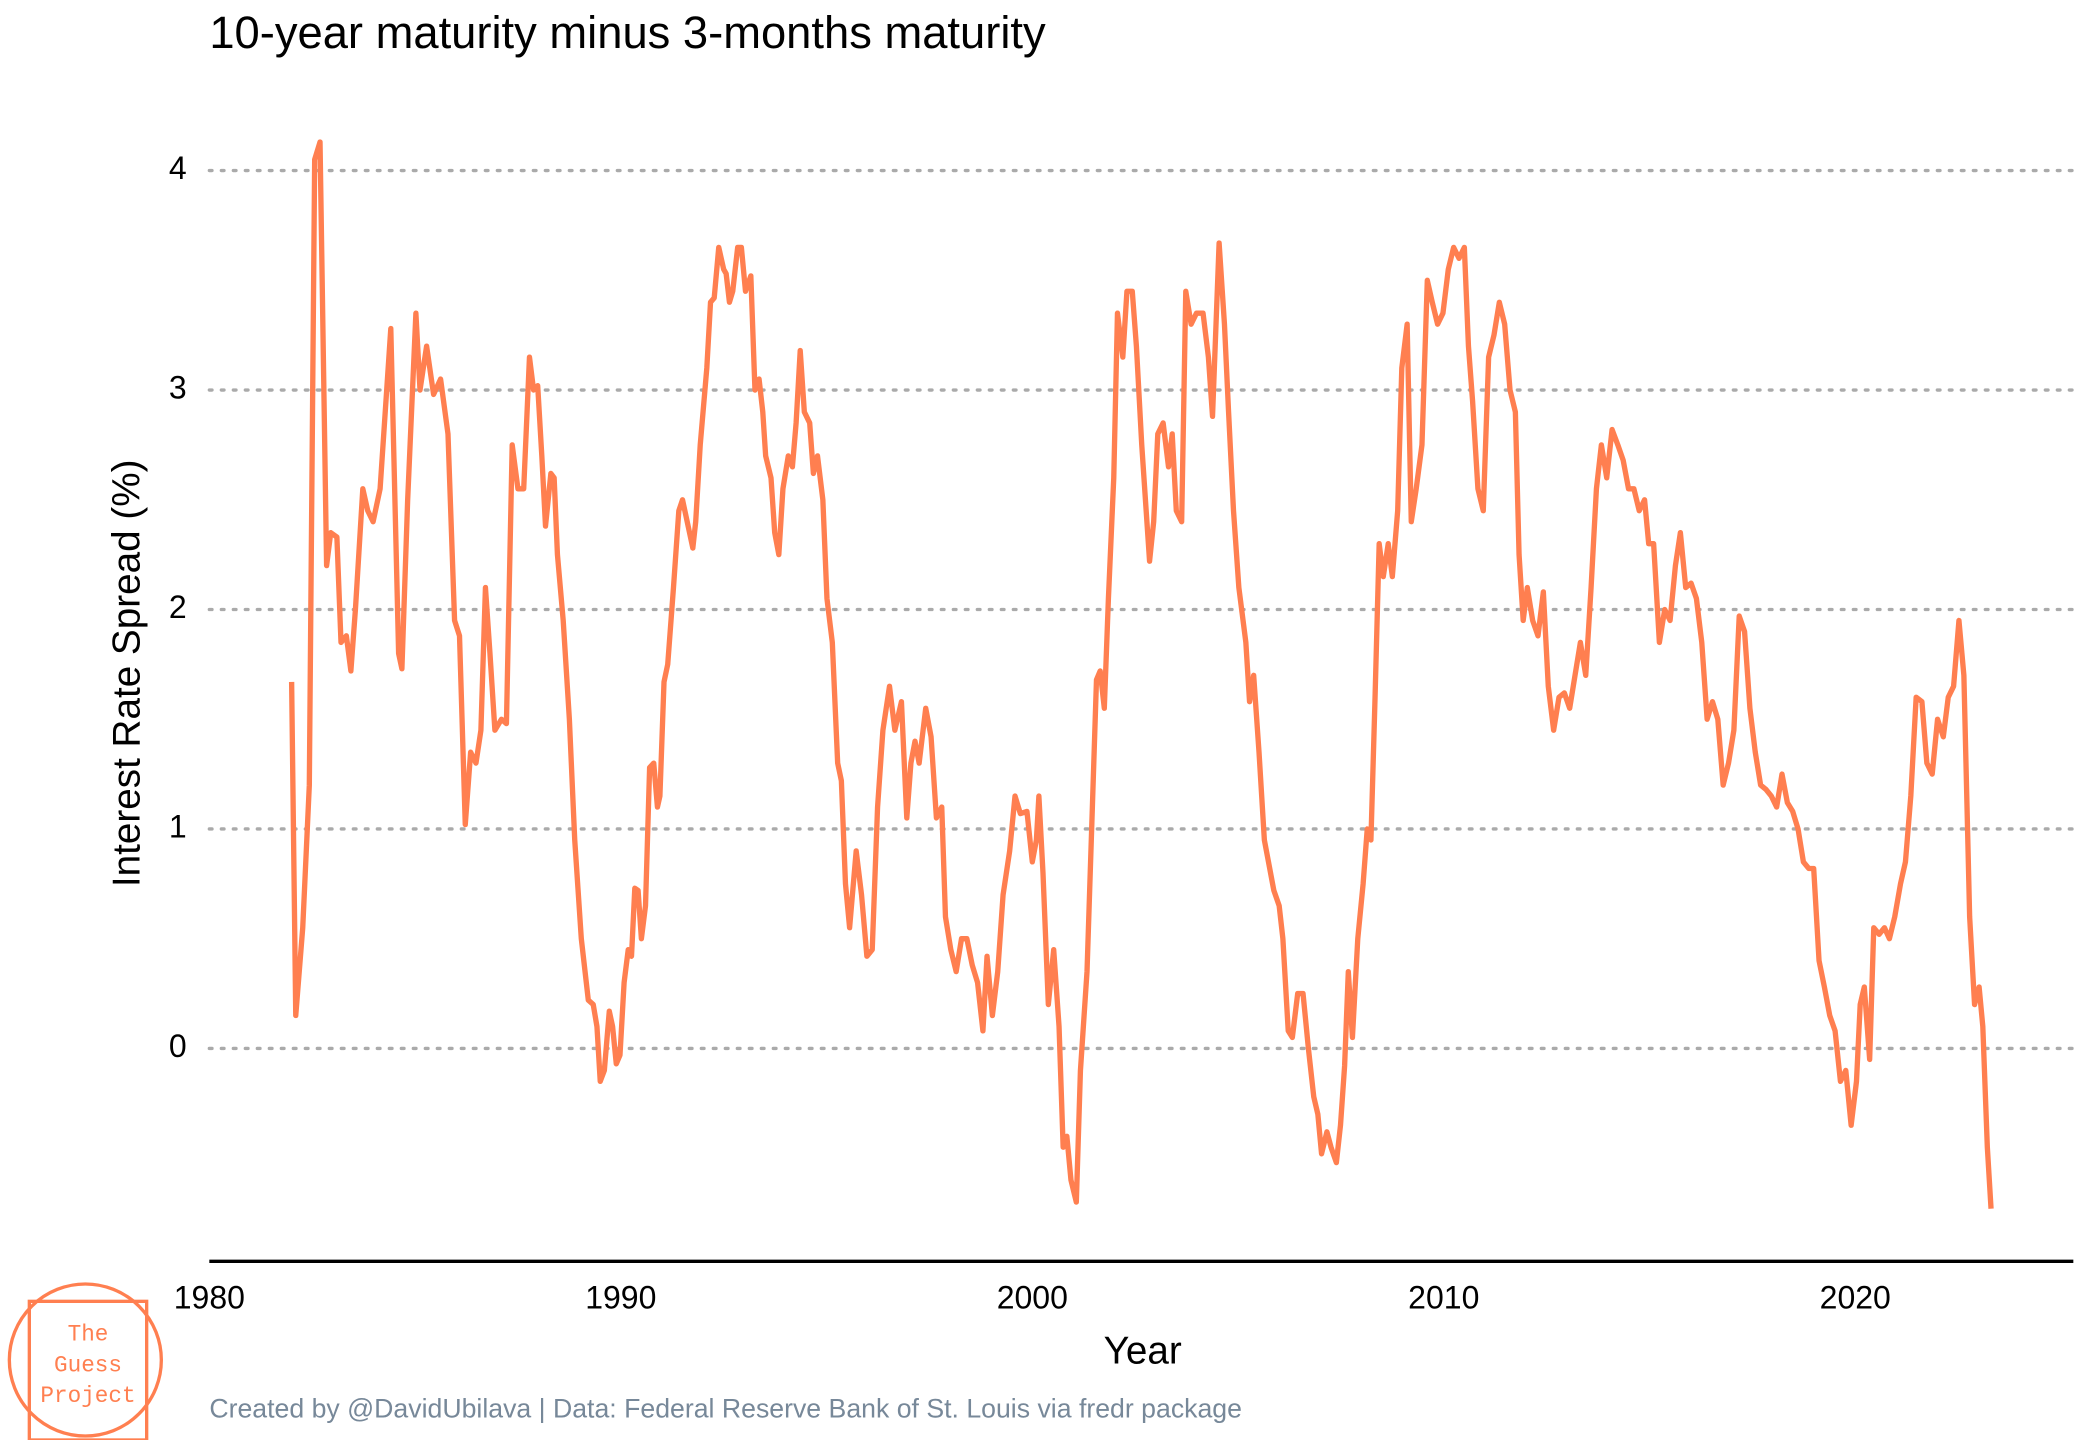 Image resolution: width=2080 pixels, height=1440 pixels. Describe the element at coordinates (178, 1046) in the screenshot. I see `y-tick-label: 0` at that location.